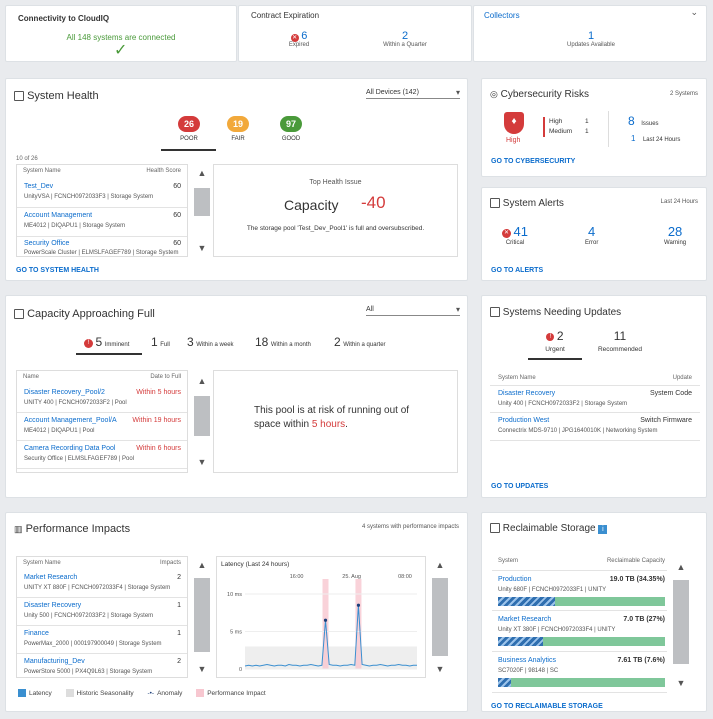 The width and height of the screenshot is (713, 719). What do you see at coordinates (36, 633) in the screenshot?
I see `row-name: Finance` at bounding box center [36, 633].